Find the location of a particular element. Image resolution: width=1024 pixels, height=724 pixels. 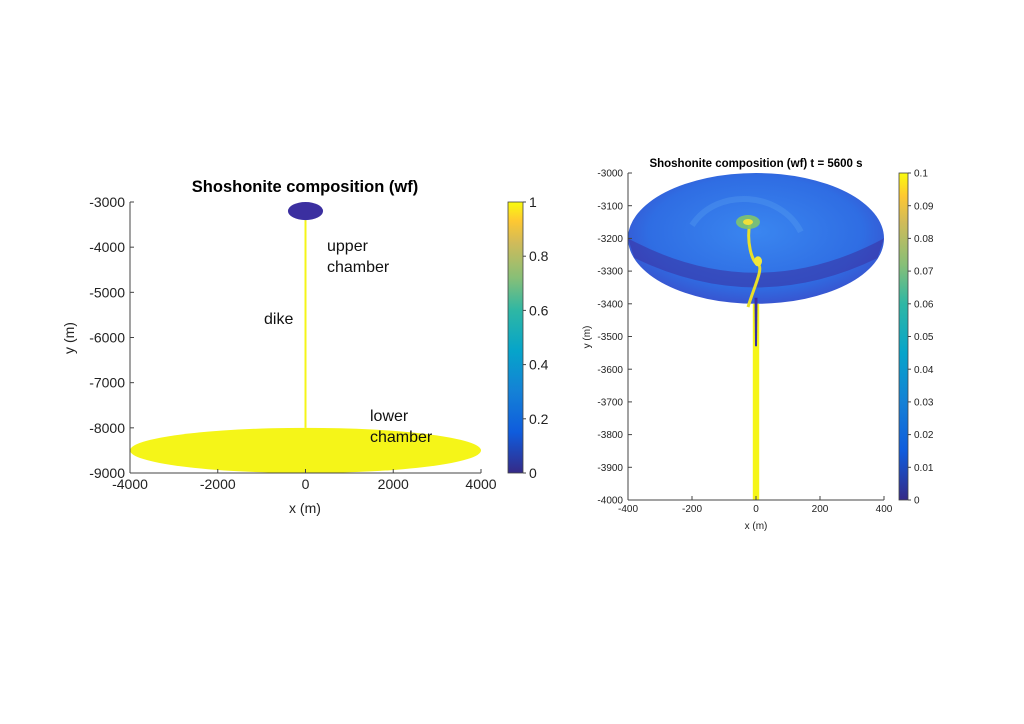

right-colorbar-tick-label: 0.08 is located at coordinates (924, 239).